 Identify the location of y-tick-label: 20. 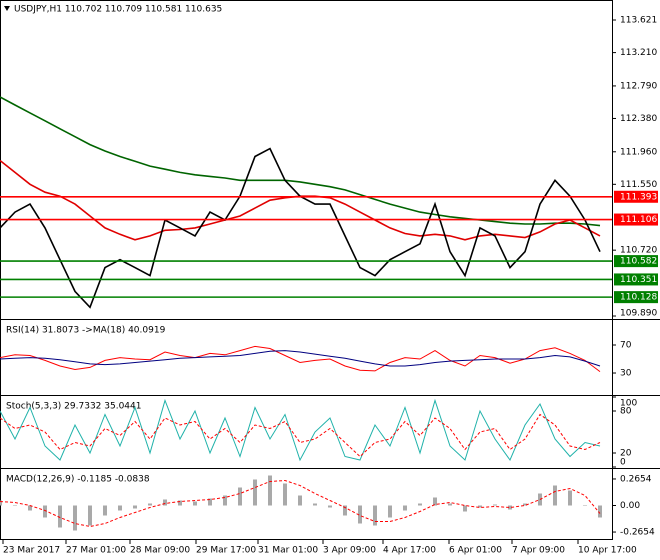
(626, 454).